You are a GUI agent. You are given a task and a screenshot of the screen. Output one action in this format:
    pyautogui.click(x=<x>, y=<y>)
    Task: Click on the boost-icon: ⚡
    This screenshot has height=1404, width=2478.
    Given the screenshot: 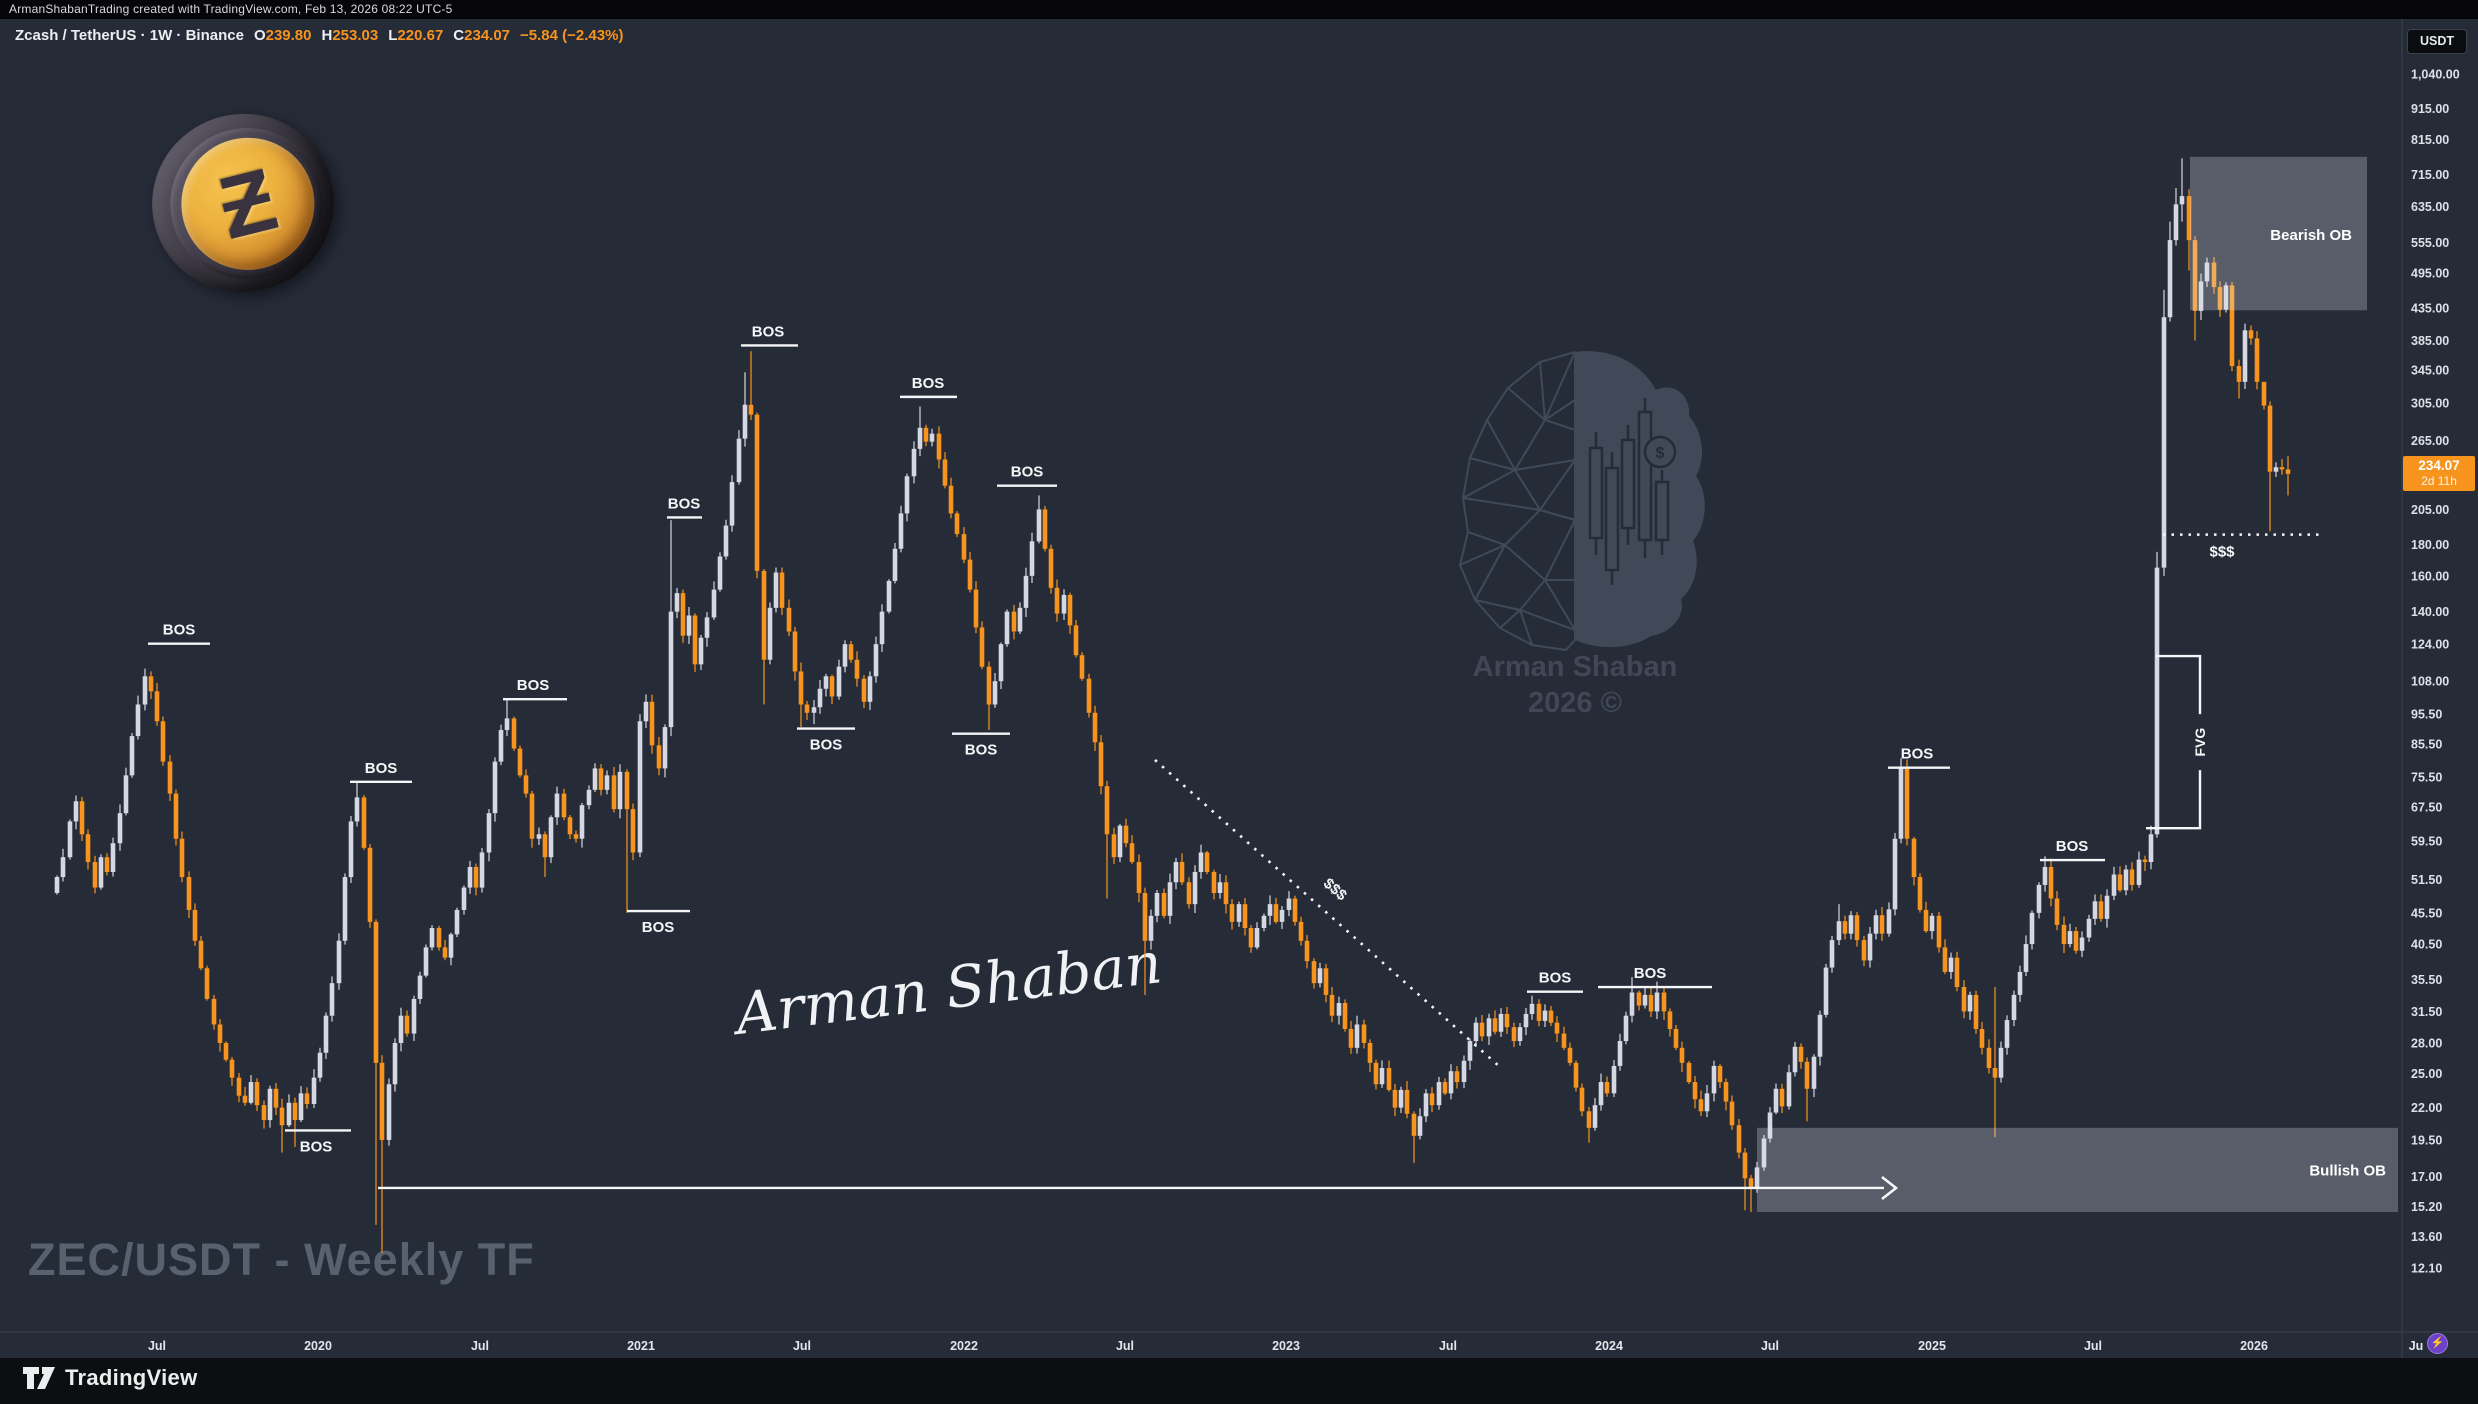 What is the action you would take?
    pyautogui.click(x=2437, y=1343)
    